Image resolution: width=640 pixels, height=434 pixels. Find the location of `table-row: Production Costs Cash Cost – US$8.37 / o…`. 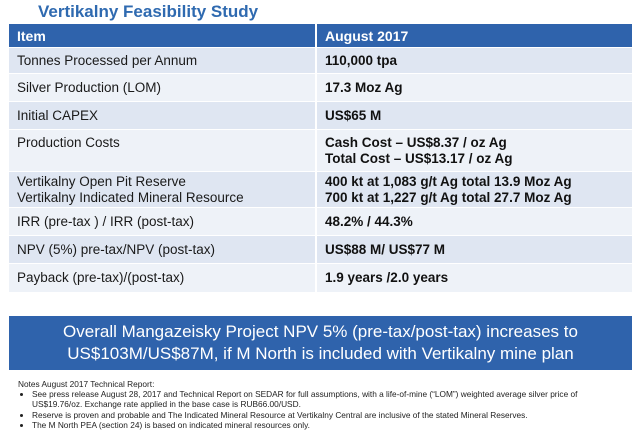

table-row: Production Costs Cash Cost – US$8.37 / o… is located at coordinates (320, 150).